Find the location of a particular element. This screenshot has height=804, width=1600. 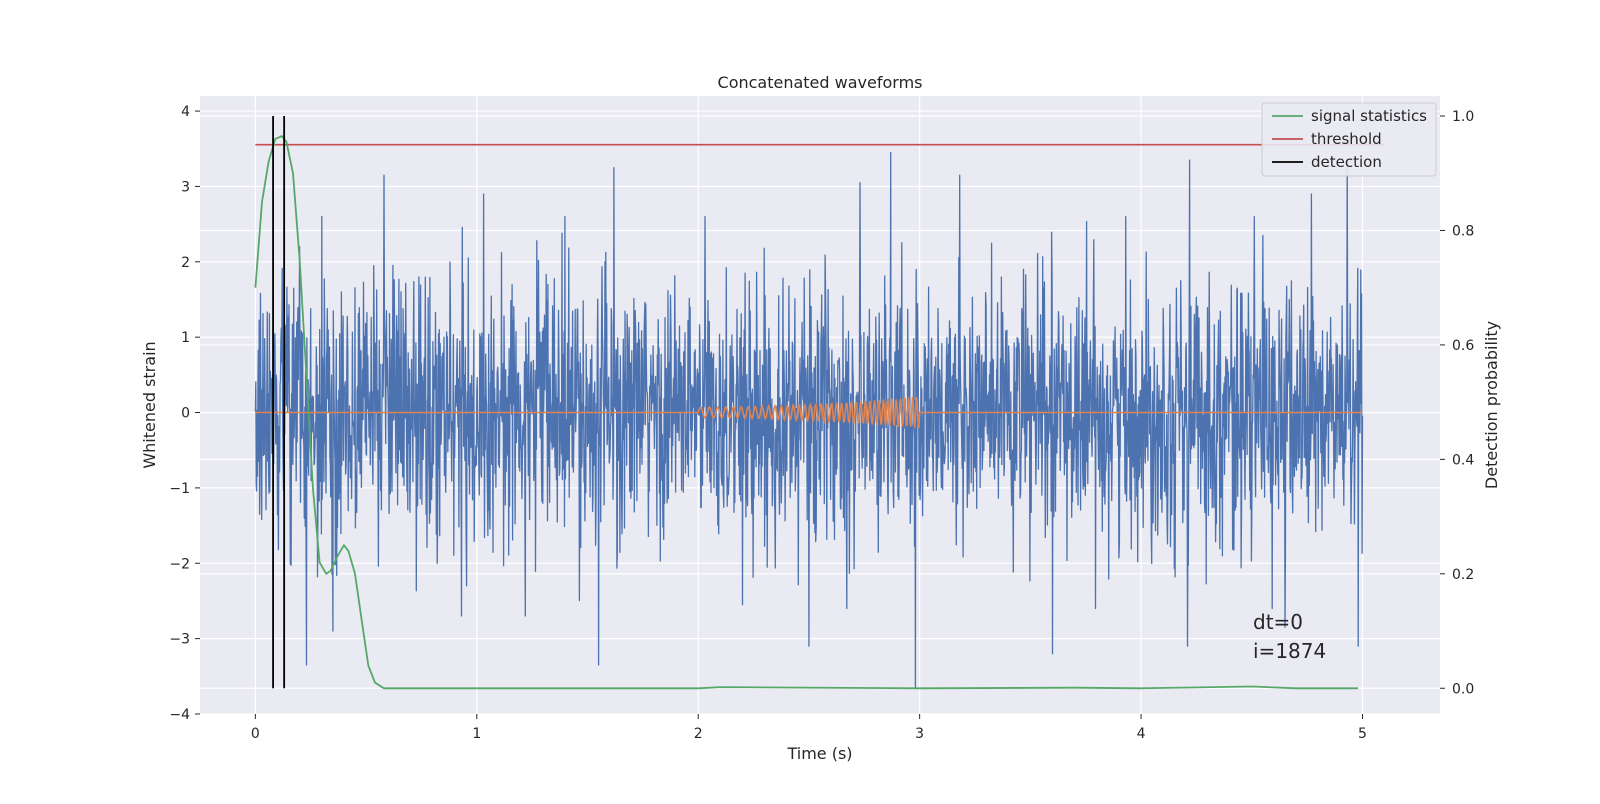

chart-title: Concatenated waveforms is located at coordinates (820, 82).